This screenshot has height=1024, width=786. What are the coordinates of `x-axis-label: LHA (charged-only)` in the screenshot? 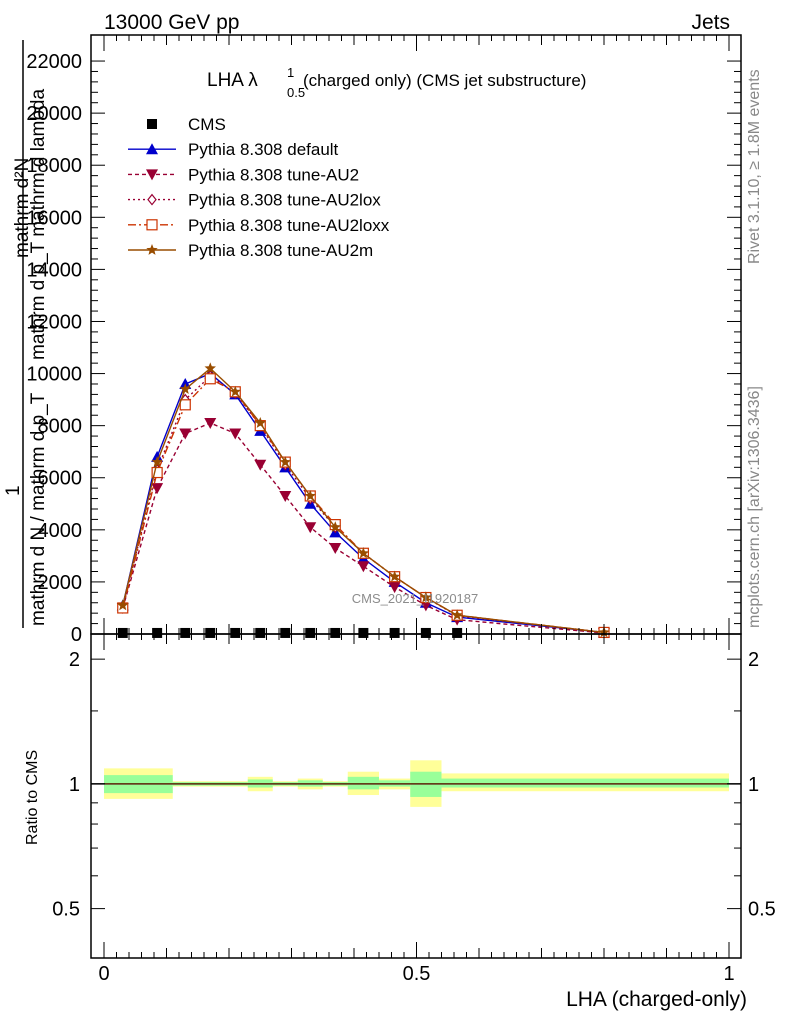 It's located at (656, 999).